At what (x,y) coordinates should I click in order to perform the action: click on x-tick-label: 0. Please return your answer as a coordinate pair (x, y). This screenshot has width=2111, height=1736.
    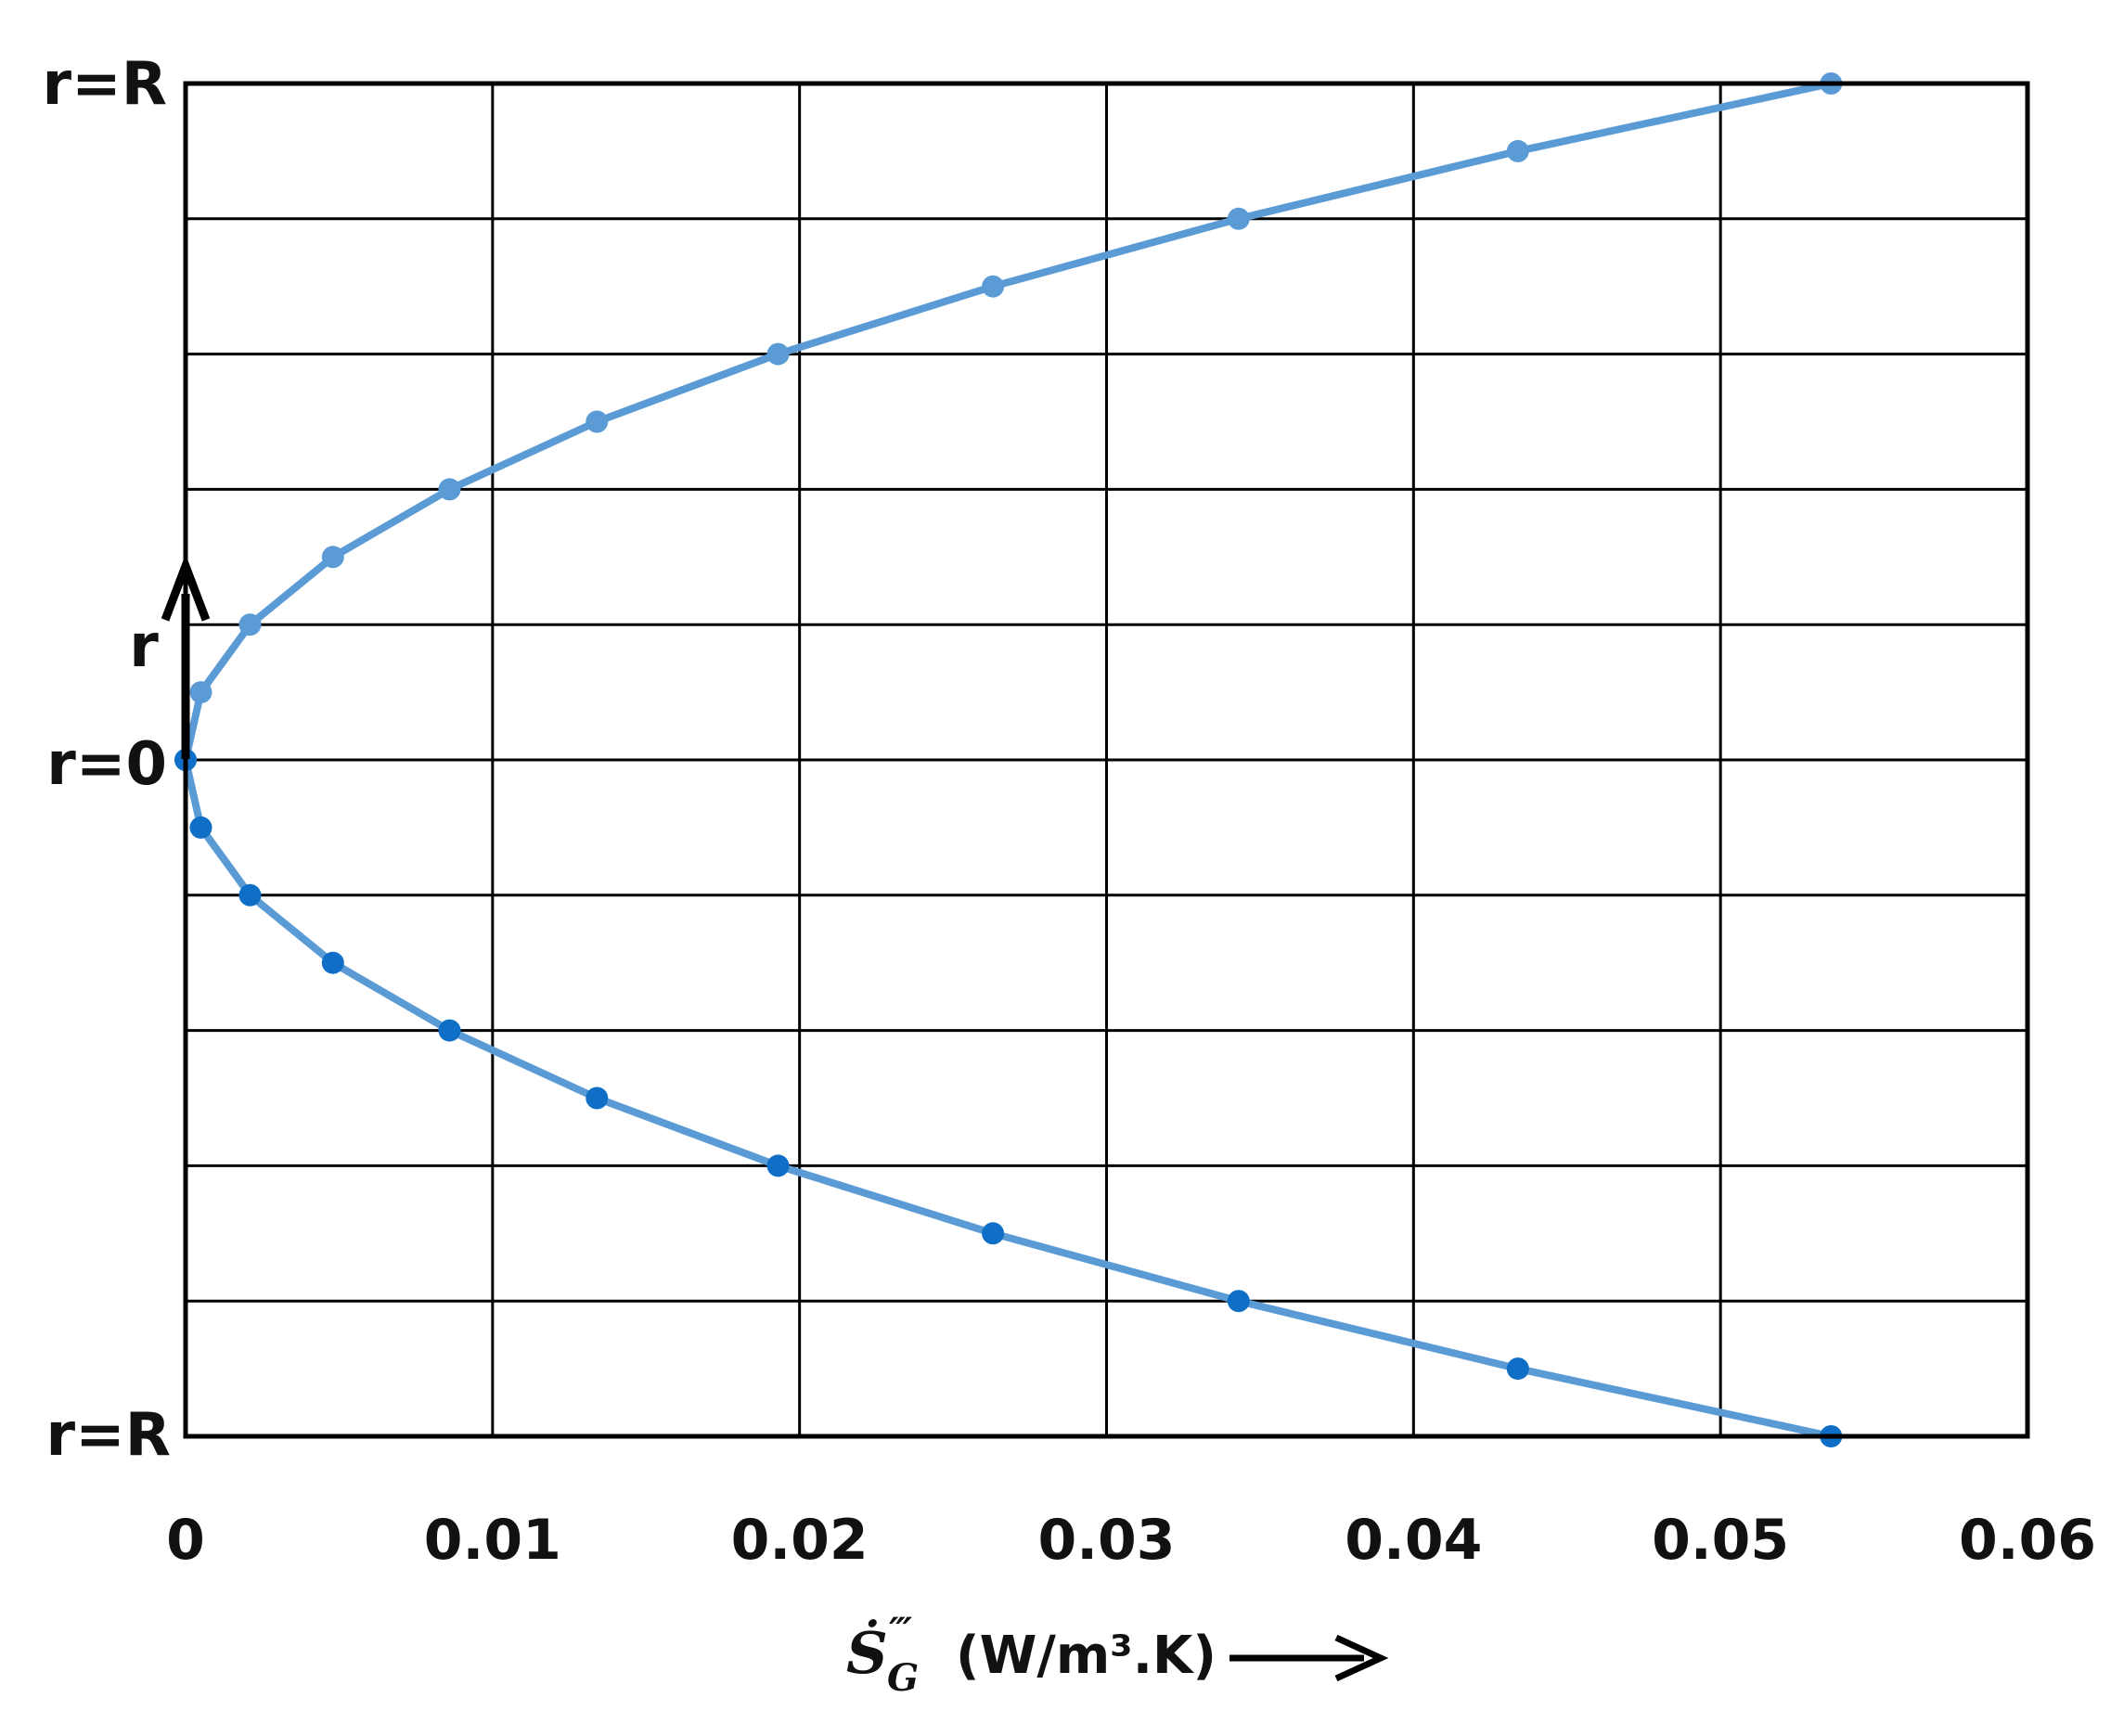
    Looking at the image, I should click on (185, 1540).